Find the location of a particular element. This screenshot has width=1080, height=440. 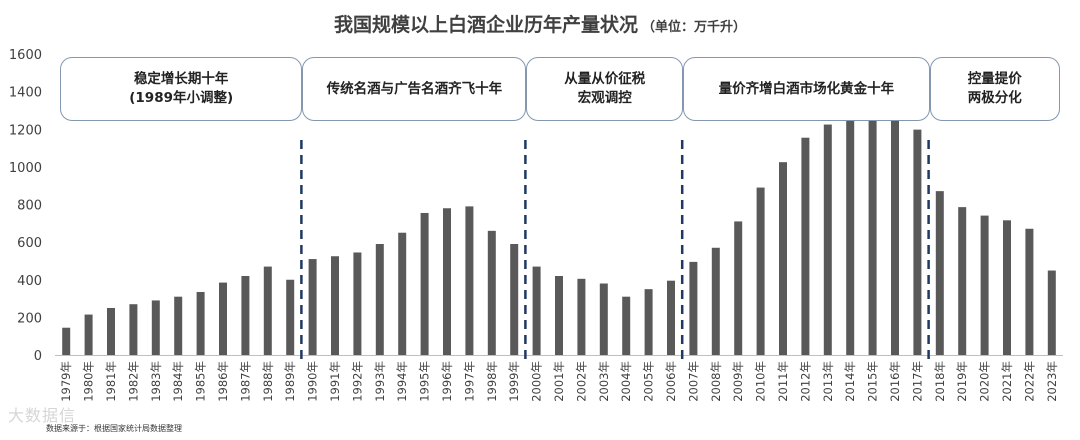

x-tick-label: 1995年 is located at coordinates (425, 381).